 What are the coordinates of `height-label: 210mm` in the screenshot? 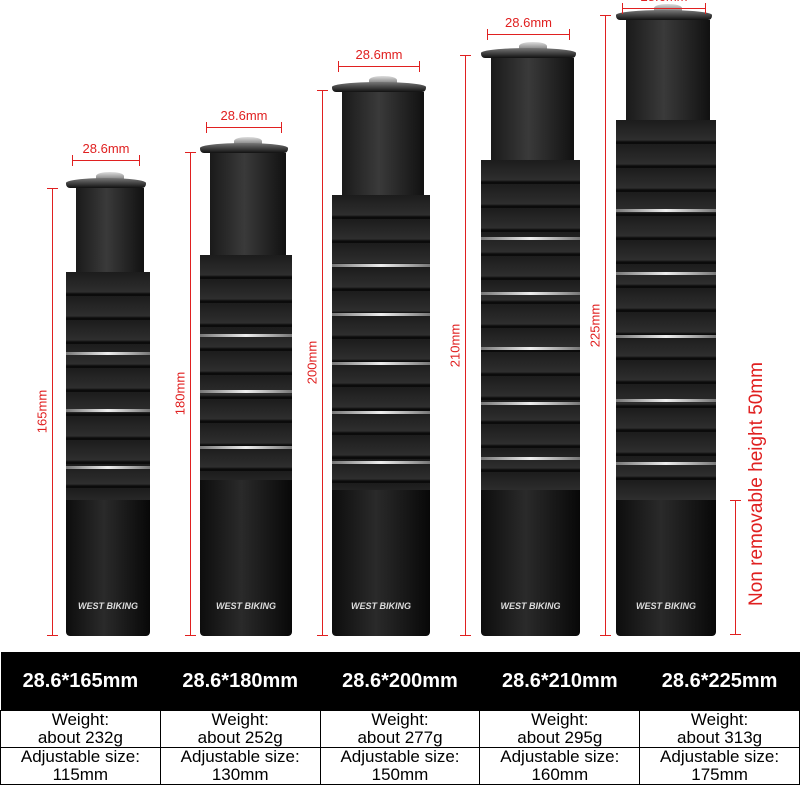 It's located at (455, 345).